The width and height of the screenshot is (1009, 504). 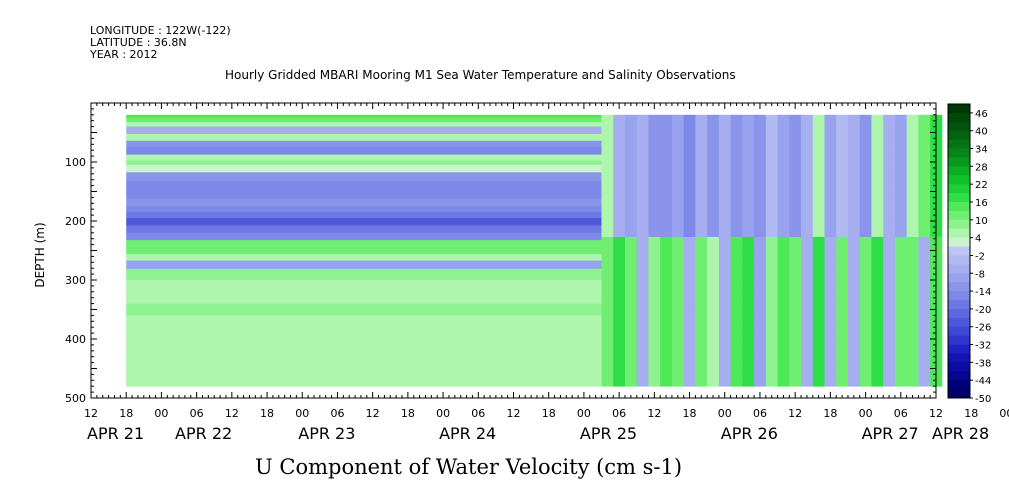 I want to click on y-tick-label: 400, so click(x=75, y=339).